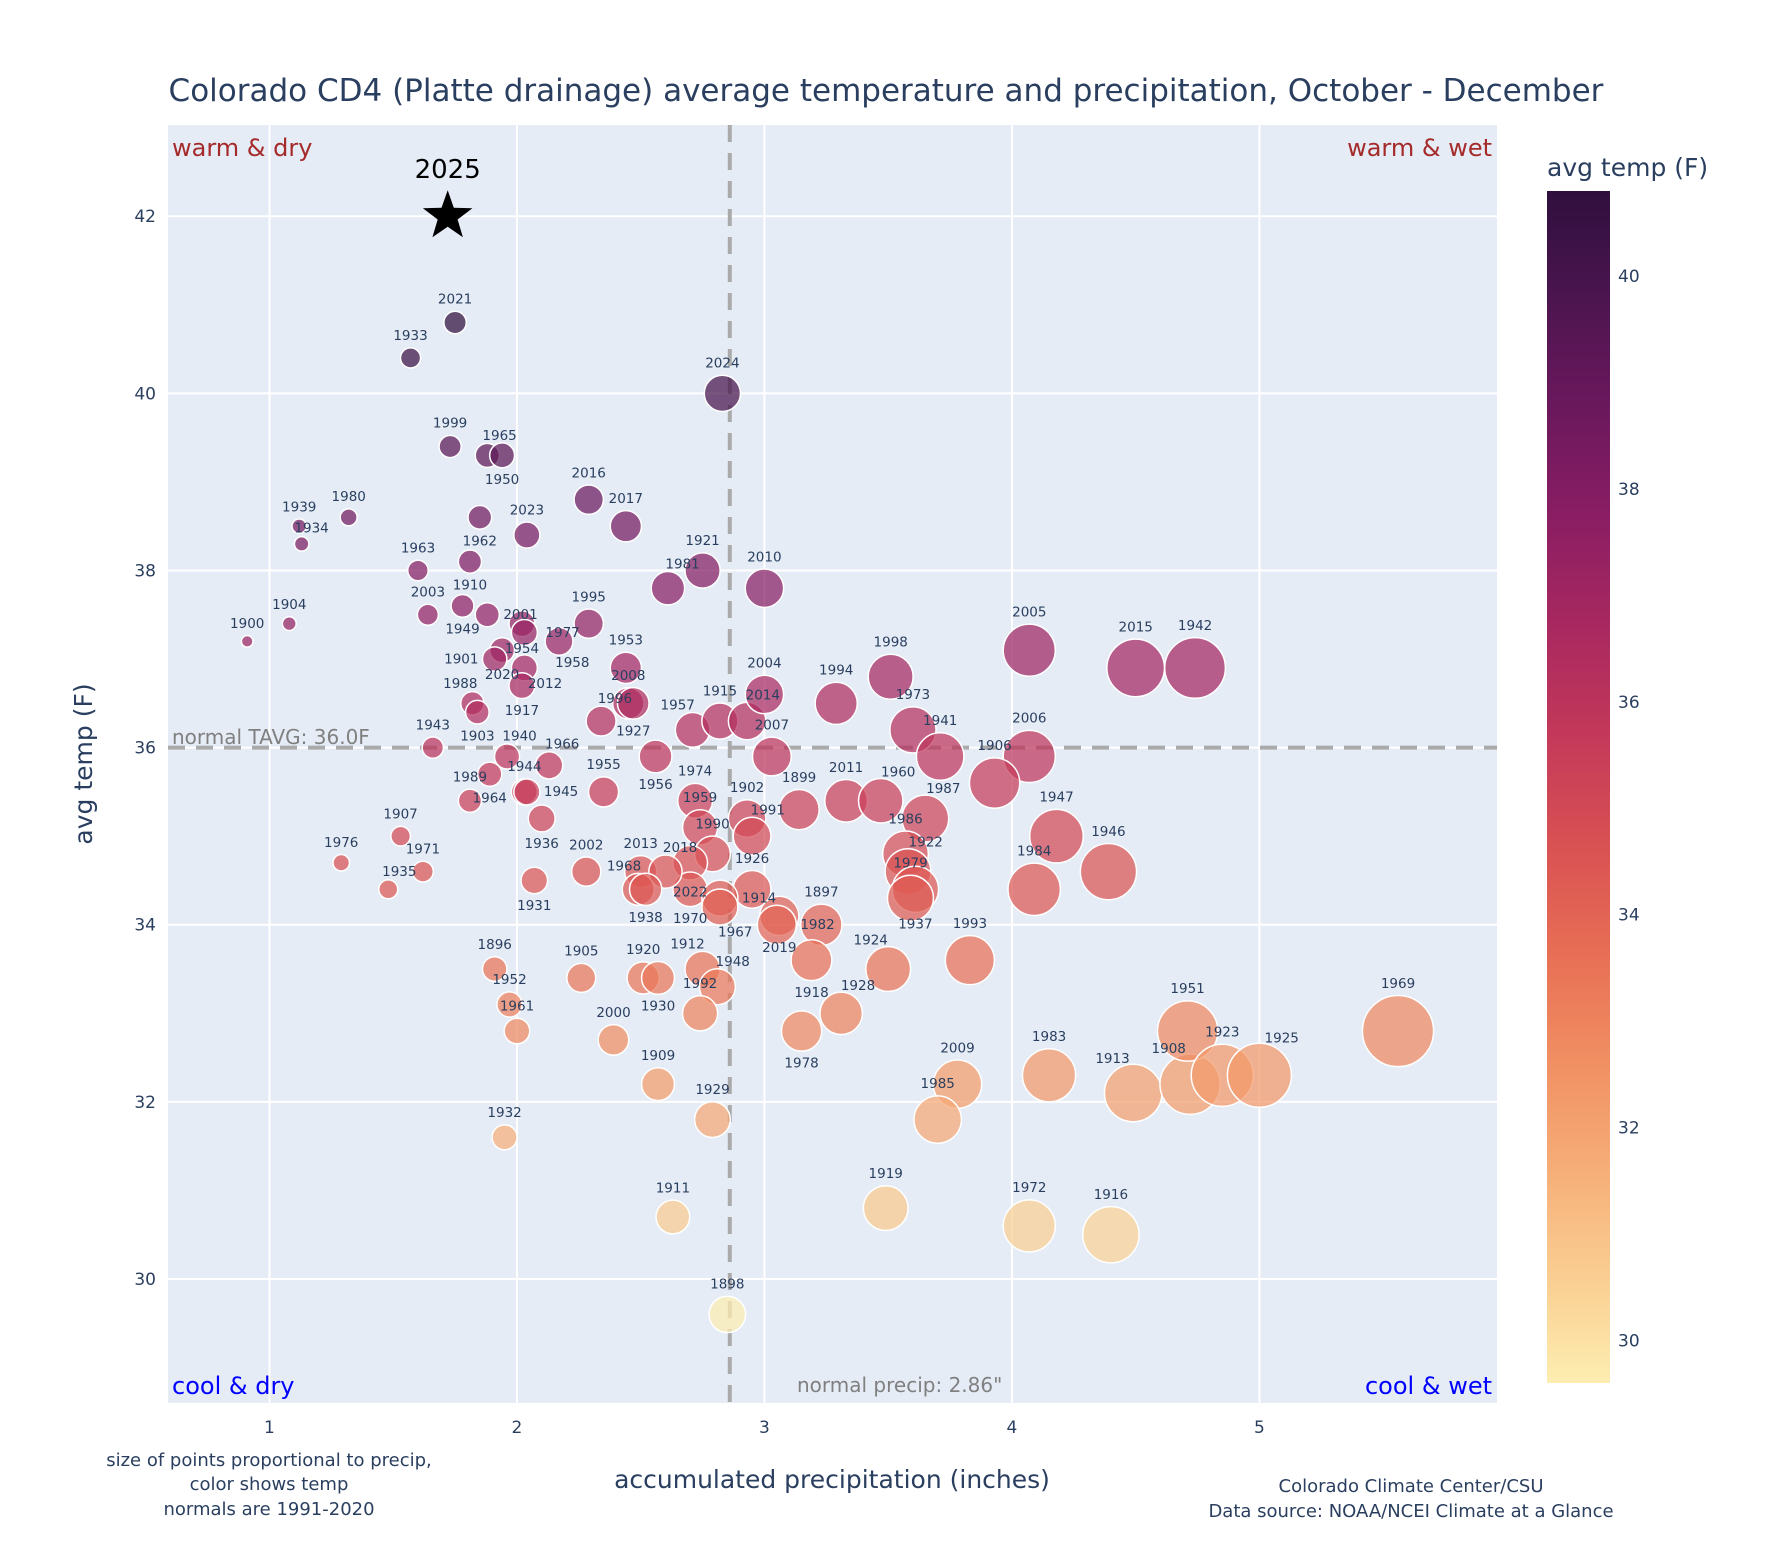  What do you see at coordinates (898, 772) in the screenshot?
I see `point-label: 1960` at bounding box center [898, 772].